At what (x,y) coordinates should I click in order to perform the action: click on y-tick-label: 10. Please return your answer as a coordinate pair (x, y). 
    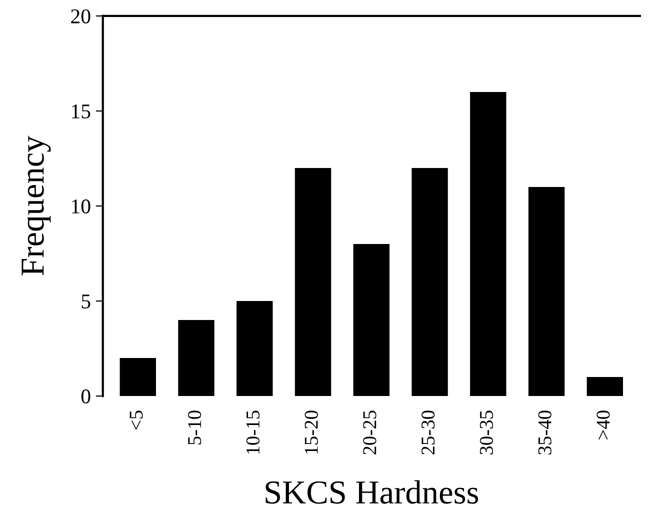
    Looking at the image, I should click on (81, 206).